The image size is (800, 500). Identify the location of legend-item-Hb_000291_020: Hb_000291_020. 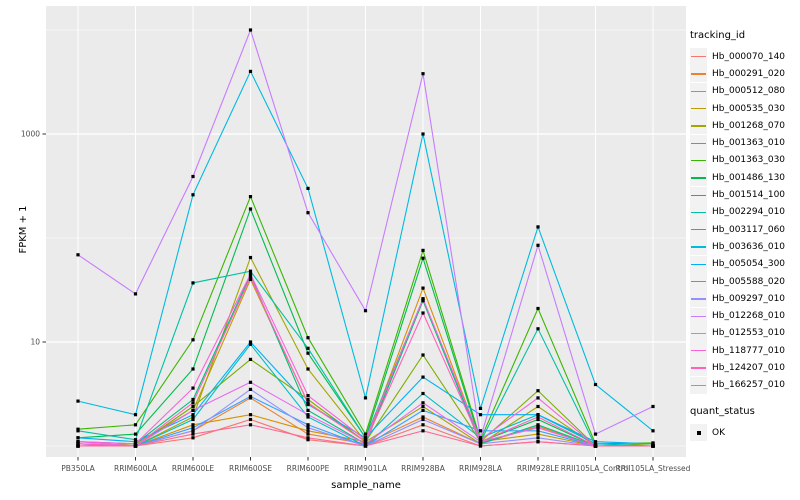
(745, 74).